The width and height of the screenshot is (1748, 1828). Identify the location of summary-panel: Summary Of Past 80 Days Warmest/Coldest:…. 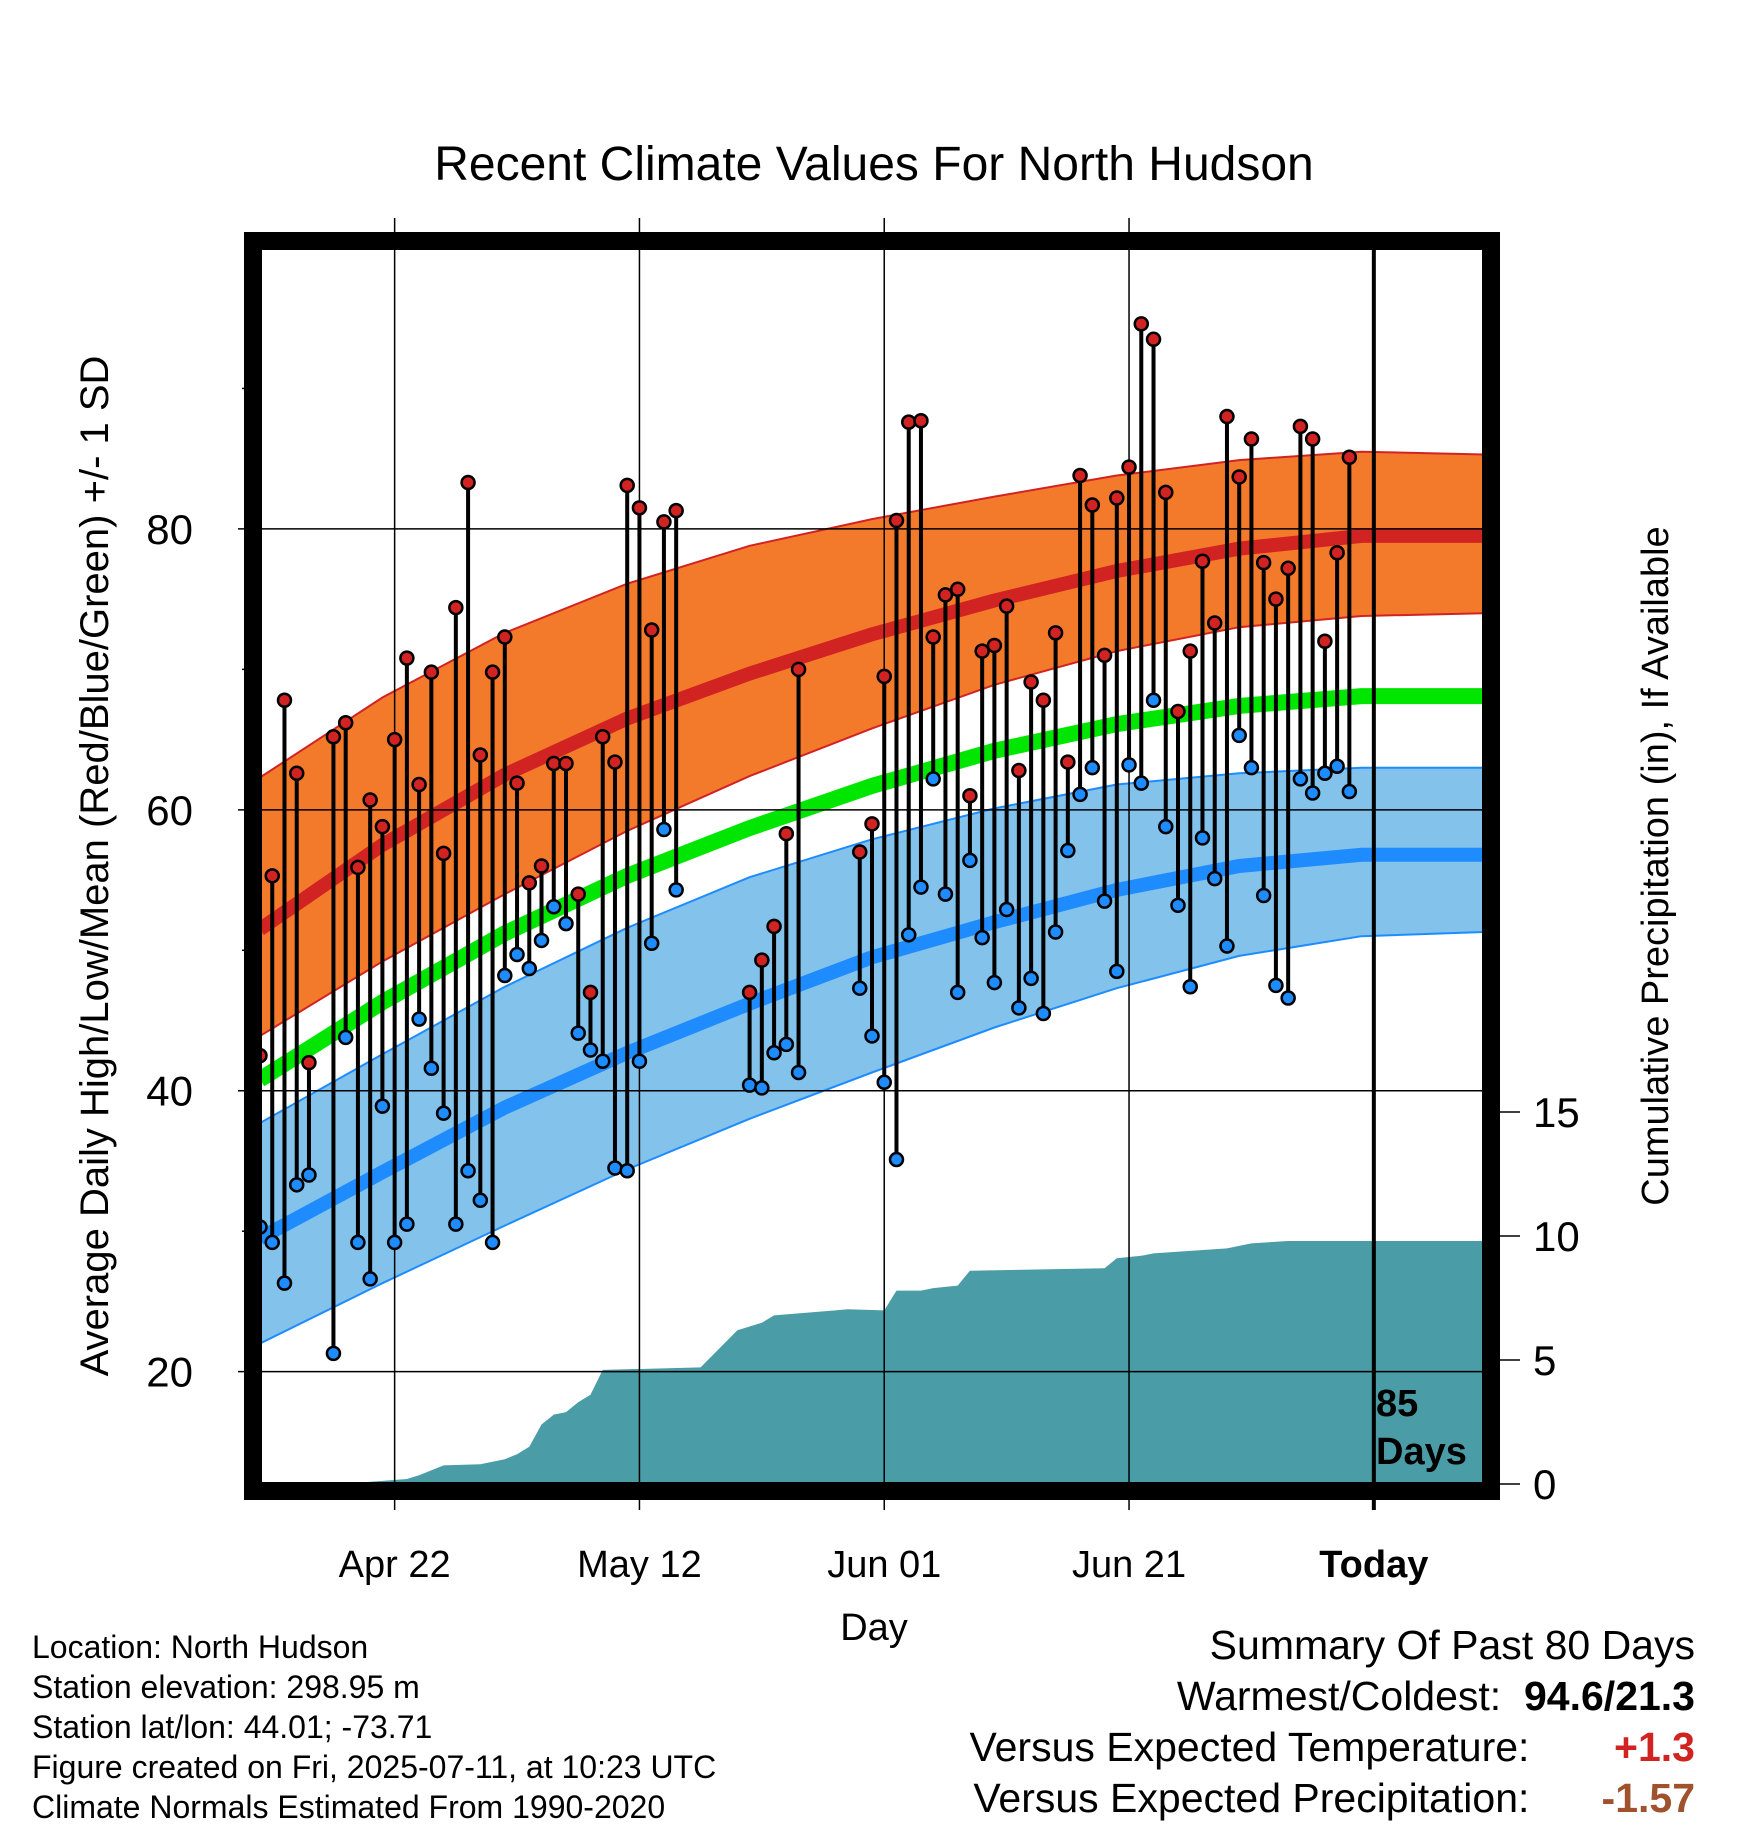
(1332, 1722).